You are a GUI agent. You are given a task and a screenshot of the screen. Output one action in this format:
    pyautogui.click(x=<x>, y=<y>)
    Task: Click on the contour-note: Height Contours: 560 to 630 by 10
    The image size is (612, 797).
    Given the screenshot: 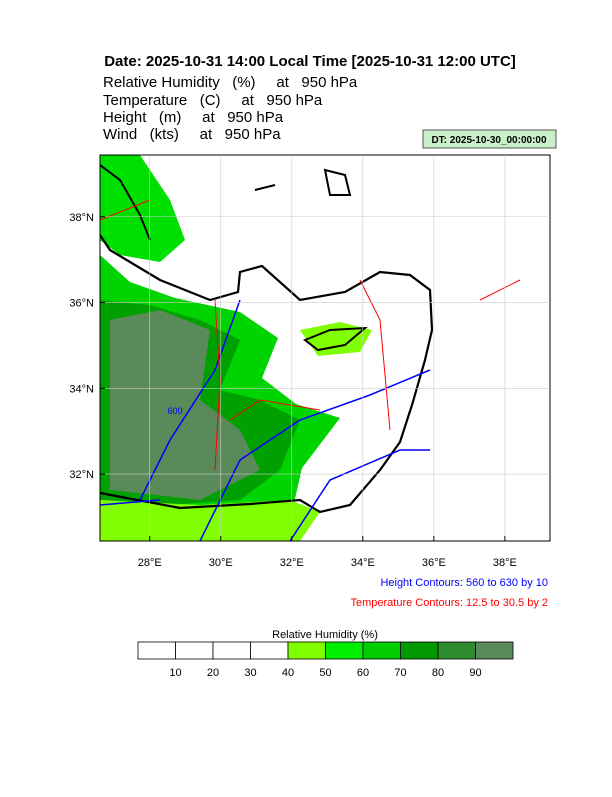 What is the action you would take?
    pyautogui.click(x=464, y=583)
    